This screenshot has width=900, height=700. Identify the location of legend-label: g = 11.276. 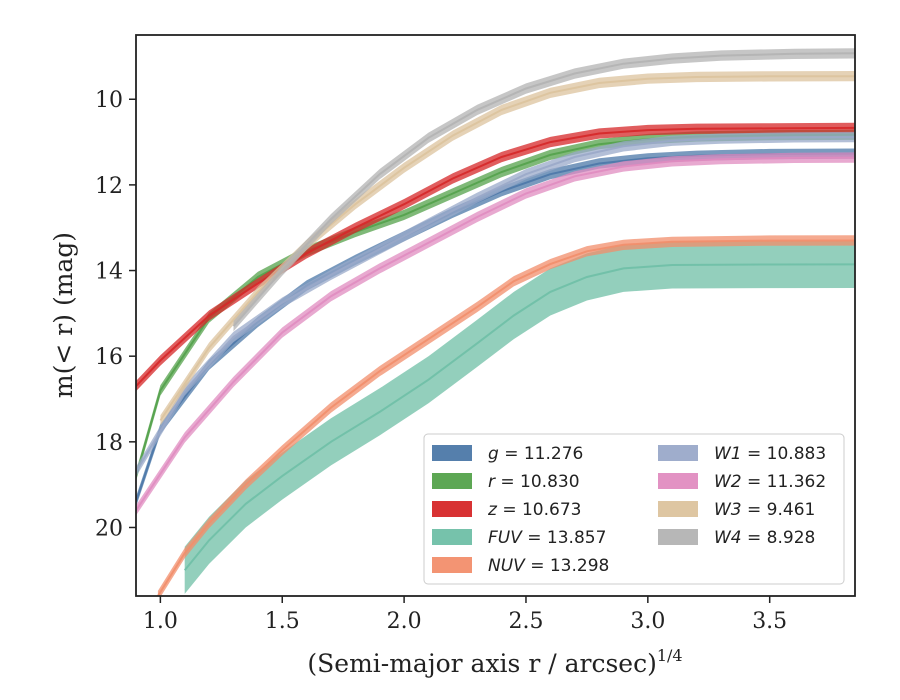
(535, 454).